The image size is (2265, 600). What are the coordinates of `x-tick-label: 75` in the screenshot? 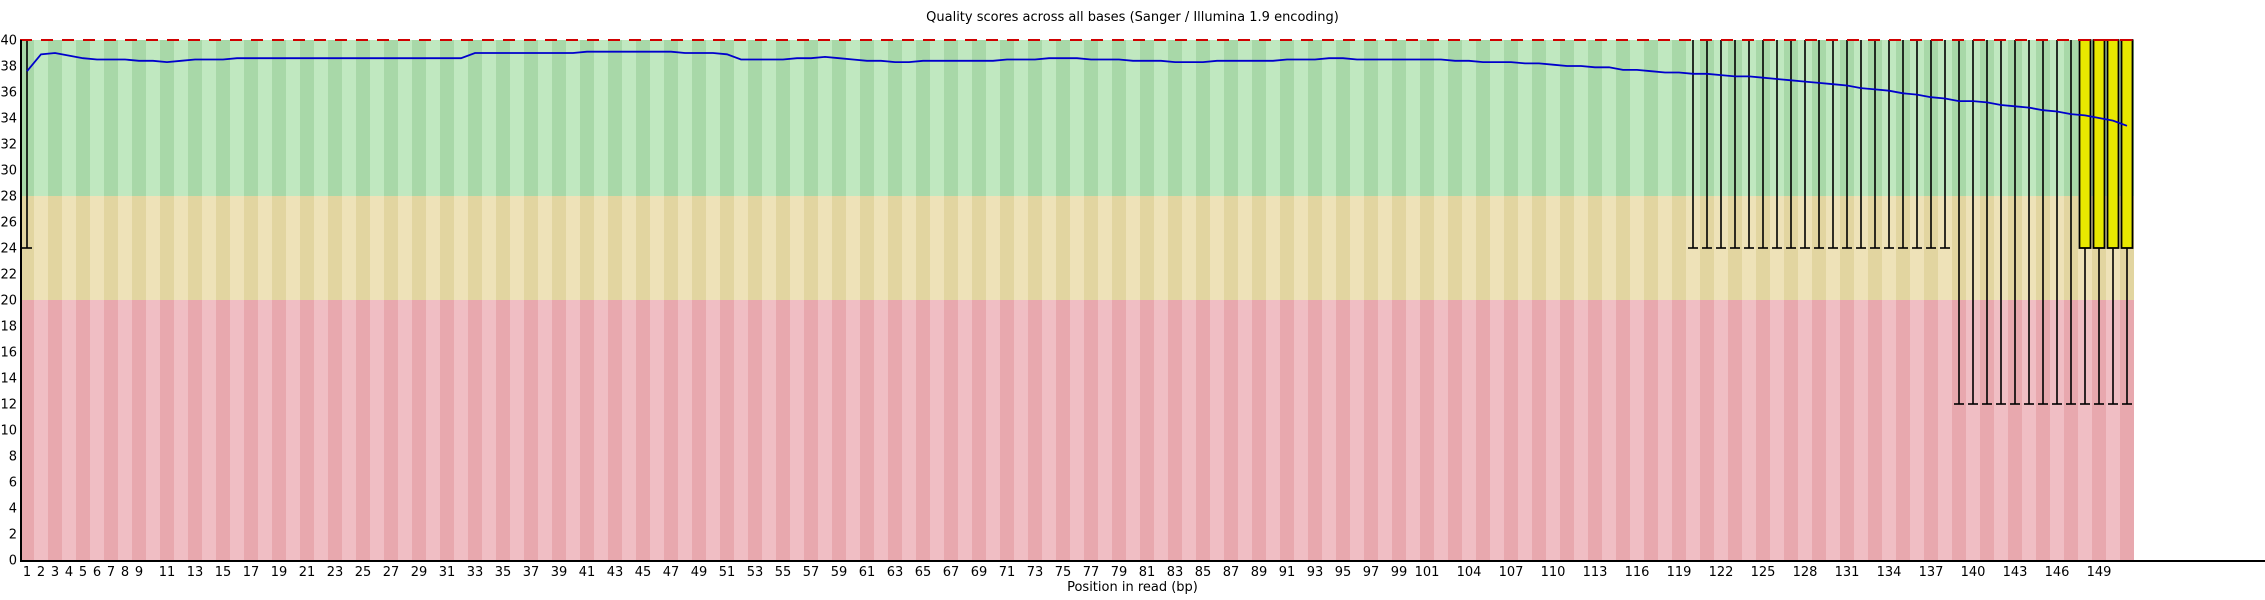 It's located at (1063, 572).